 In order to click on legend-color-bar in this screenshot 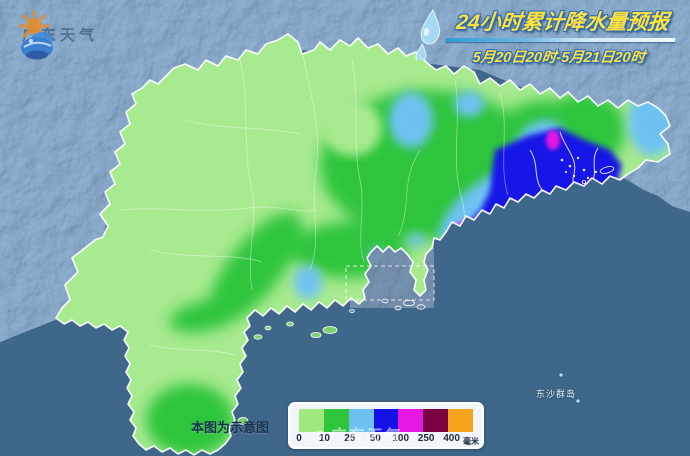, I will do `click(386, 420)`.